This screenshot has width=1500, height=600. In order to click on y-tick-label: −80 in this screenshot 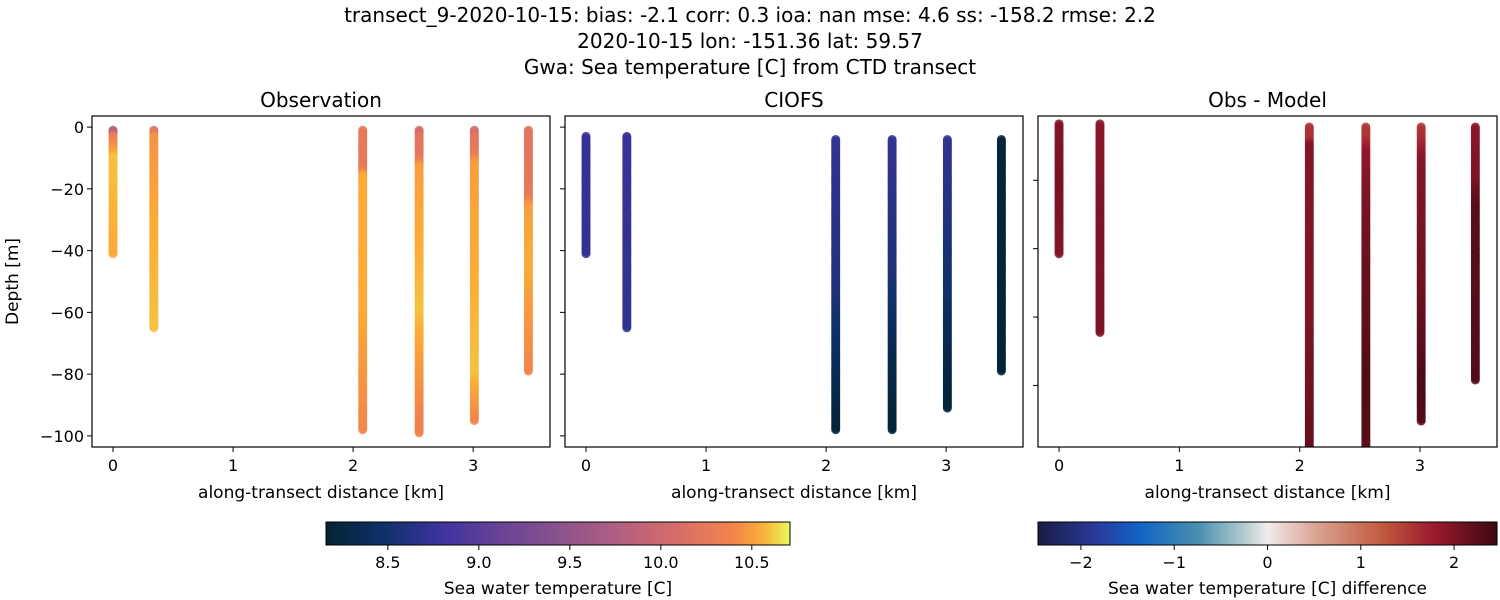, I will do `click(67, 374)`.